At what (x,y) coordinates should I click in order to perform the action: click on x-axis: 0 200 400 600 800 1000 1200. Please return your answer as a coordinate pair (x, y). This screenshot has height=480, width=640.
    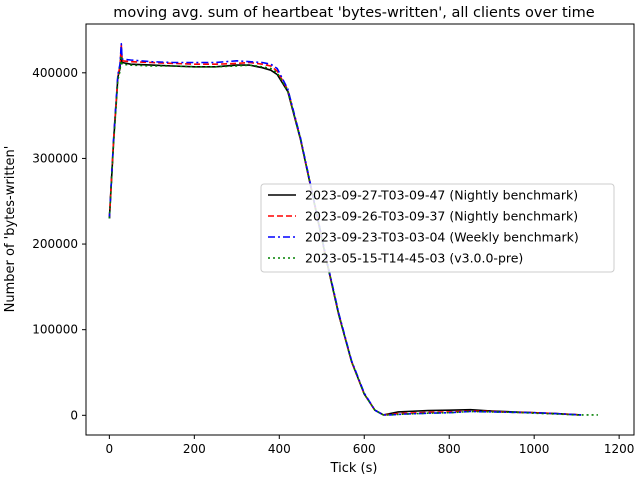
    Looking at the image, I should click on (370, 445).